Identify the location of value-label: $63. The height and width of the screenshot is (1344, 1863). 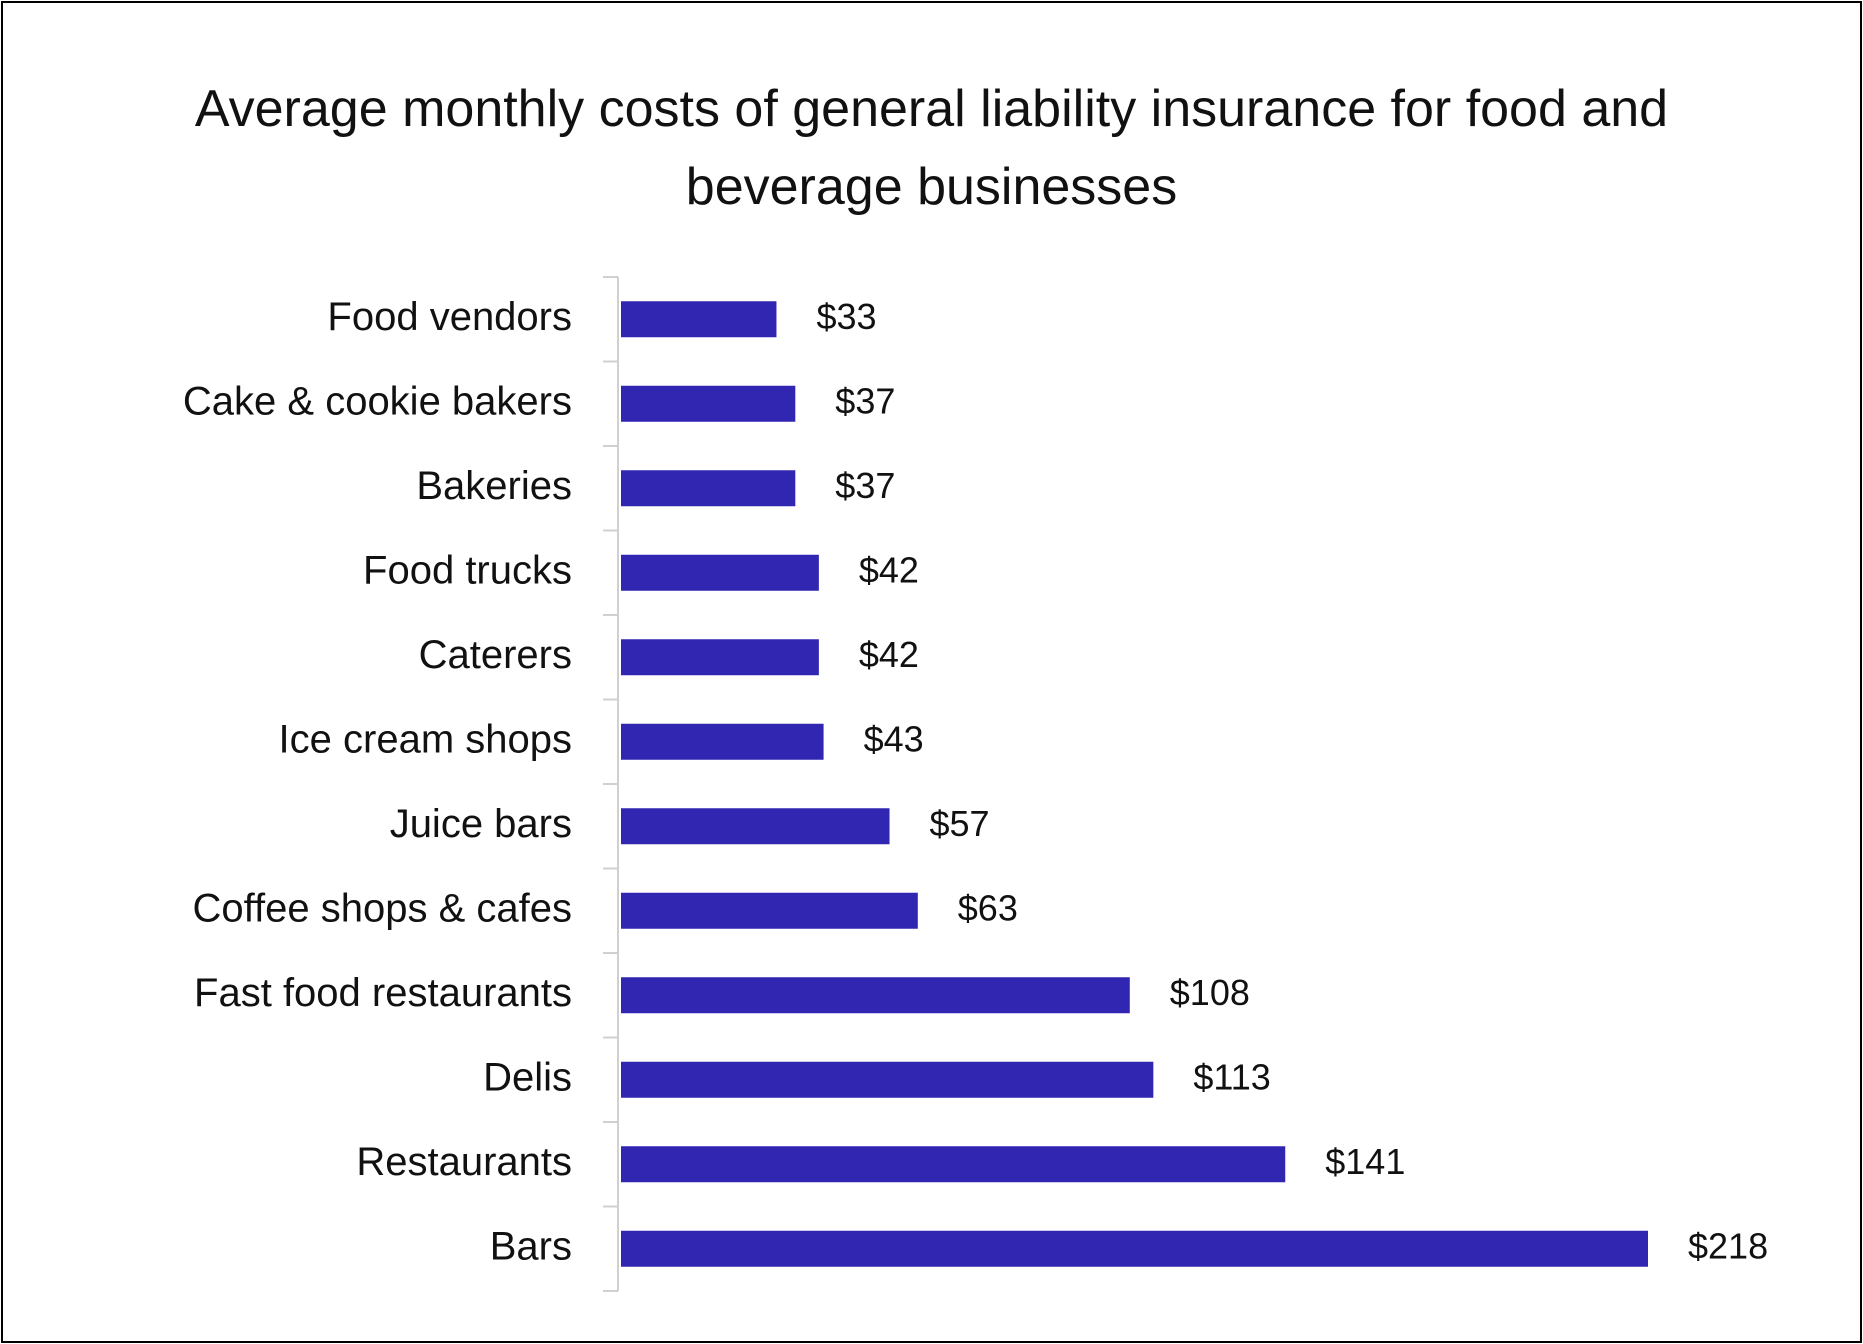
(988, 907).